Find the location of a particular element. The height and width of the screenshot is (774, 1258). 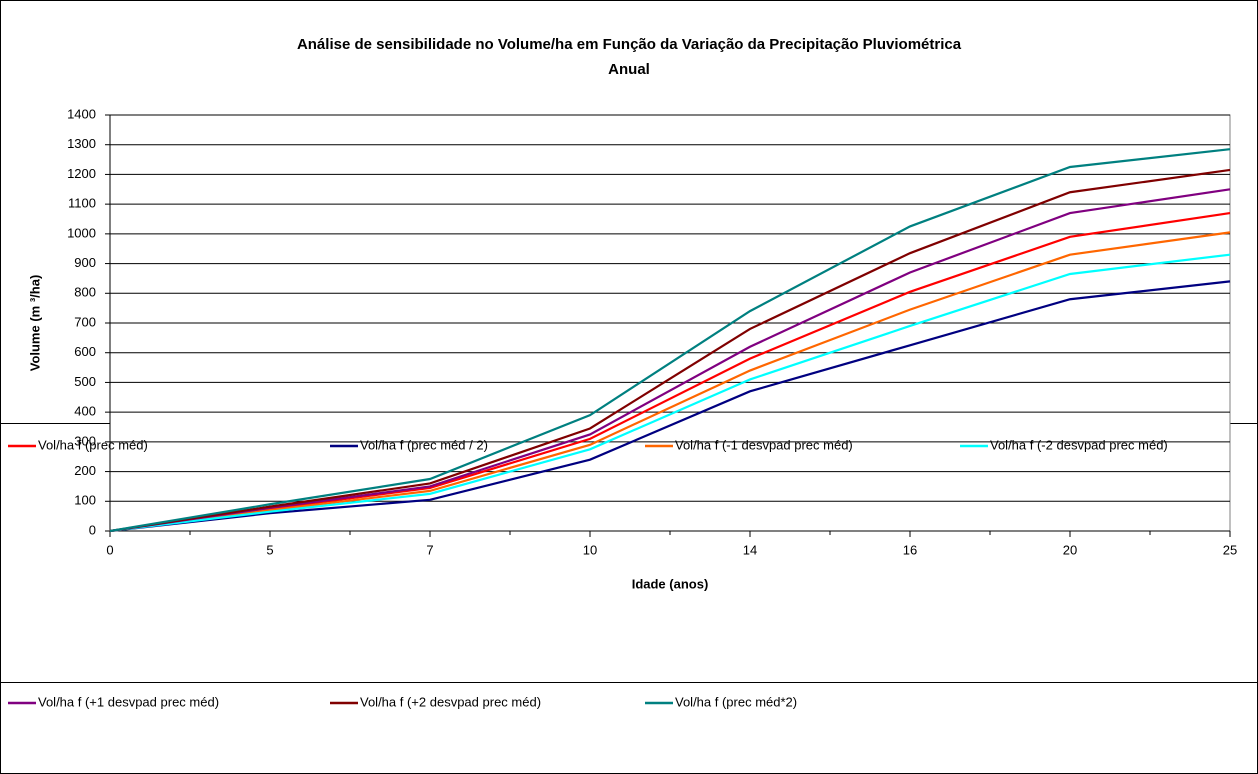

y-tick-label: 1400 is located at coordinates (81, 113).